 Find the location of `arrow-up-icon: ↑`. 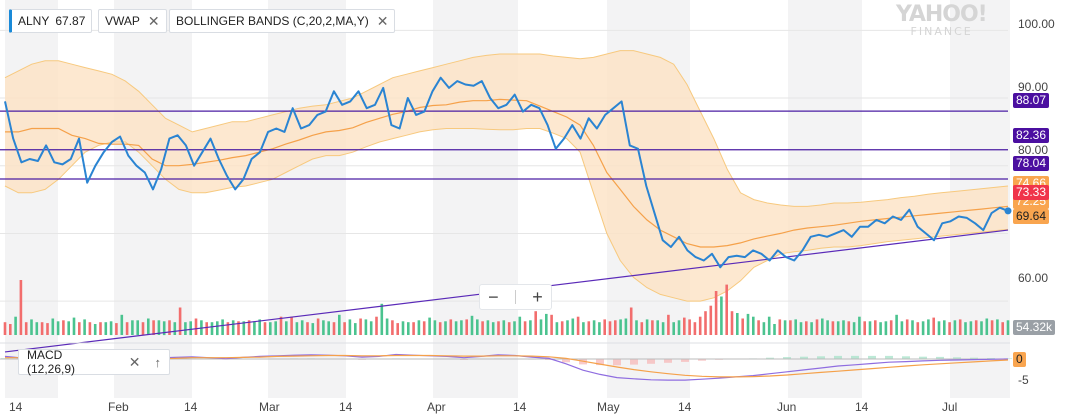

arrow-up-icon: ↑ is located at coordinates (158, 362).